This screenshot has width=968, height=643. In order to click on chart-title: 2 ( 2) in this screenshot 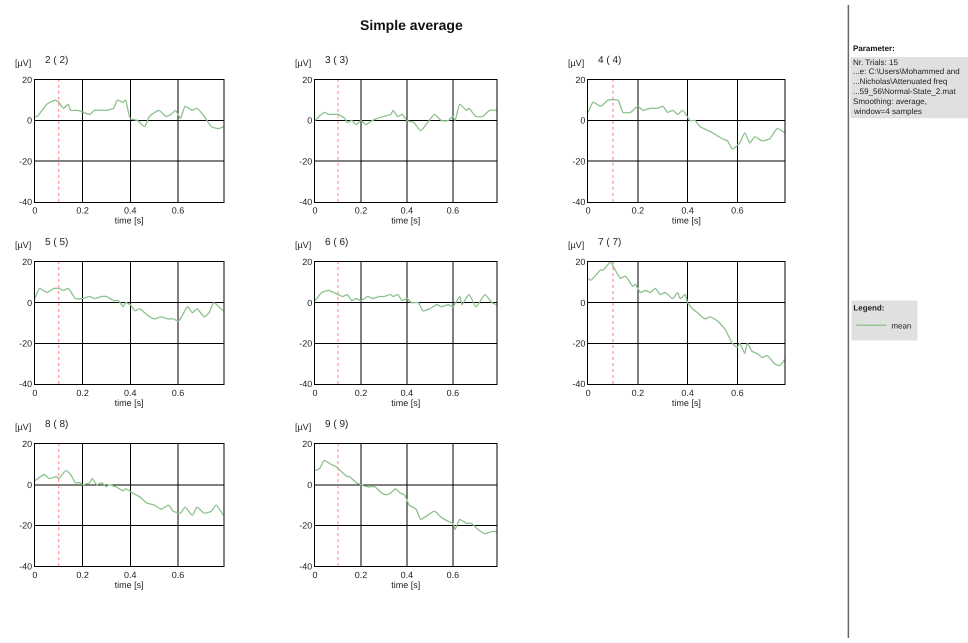, I will do `click(56, 60)`.